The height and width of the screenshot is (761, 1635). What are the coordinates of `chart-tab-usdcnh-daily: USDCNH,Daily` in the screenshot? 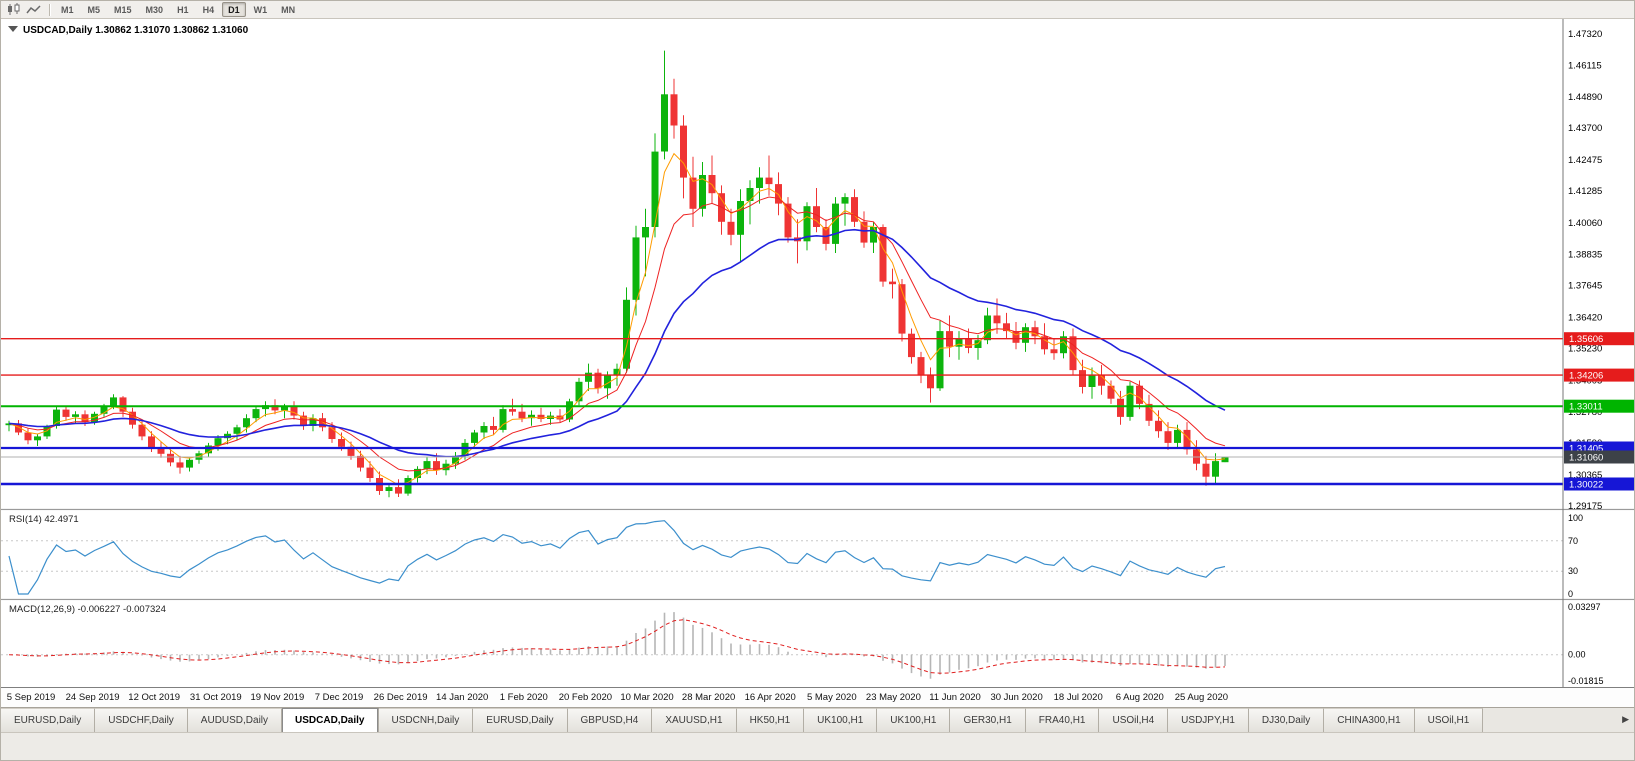 It's located at (426, 720).